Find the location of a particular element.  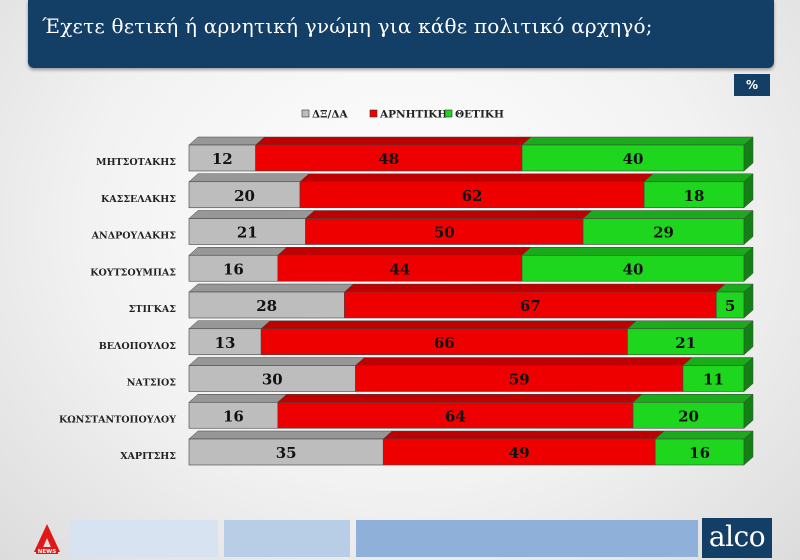

category-label: ΑΝΔΡΟΥΛΑΚΗΣ is located at coordinates (134, 236).